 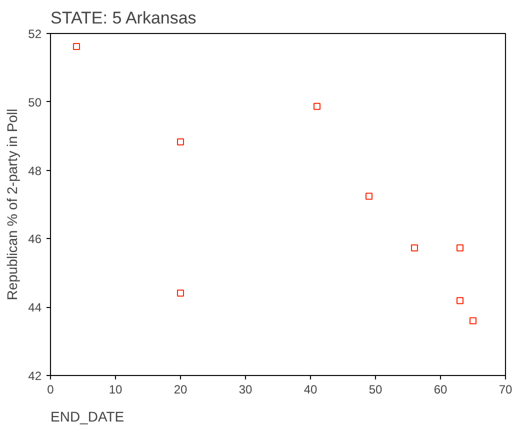 What do you see at coordinates (311, 389) in the screenshot?
I see `x-tick-label: 40` at bounding box center [311, 389].